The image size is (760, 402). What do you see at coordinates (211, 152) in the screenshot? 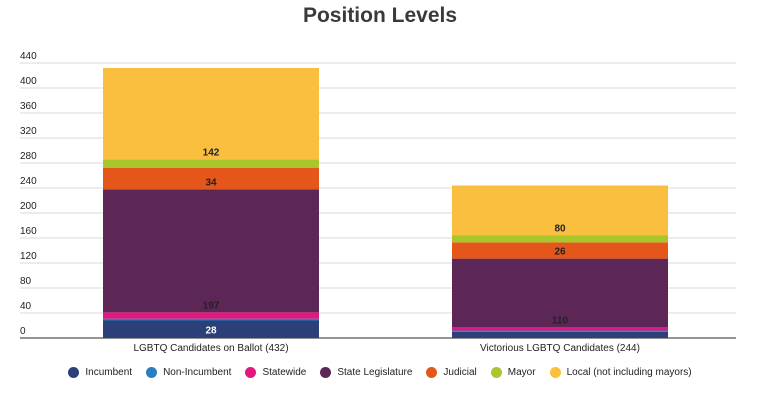
I see `data-label: 142` at bounding box center [211, 152].